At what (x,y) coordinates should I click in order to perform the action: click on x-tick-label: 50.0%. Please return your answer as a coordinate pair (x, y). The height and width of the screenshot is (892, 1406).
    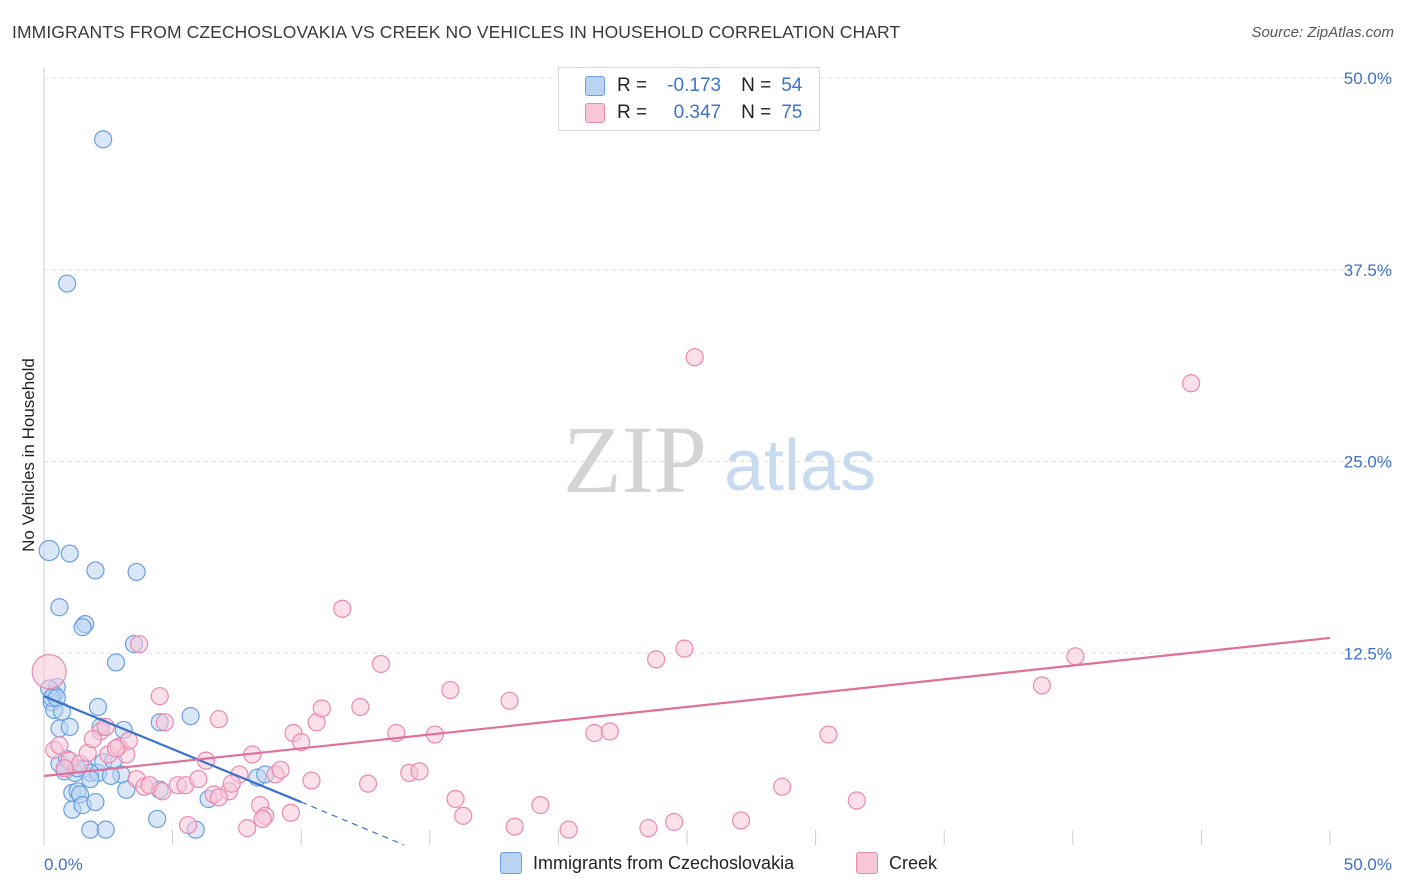
    Looking at the image, I should click on (1368, 864).